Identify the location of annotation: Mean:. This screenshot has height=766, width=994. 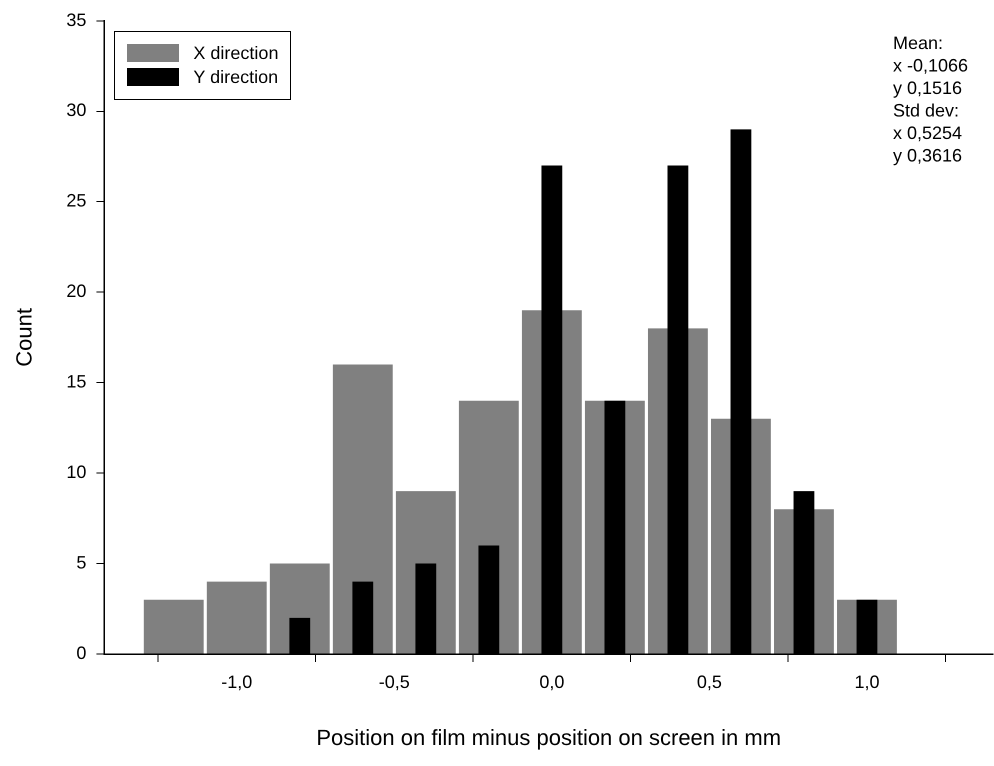
(918, 42).